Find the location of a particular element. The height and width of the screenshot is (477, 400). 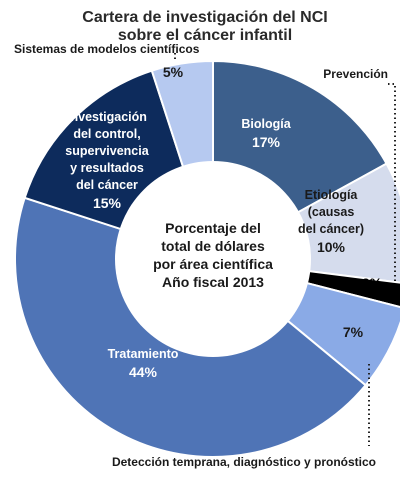

external-label-sistemas: Sistemas de modelos científicos is located at coordinates (107, 49).